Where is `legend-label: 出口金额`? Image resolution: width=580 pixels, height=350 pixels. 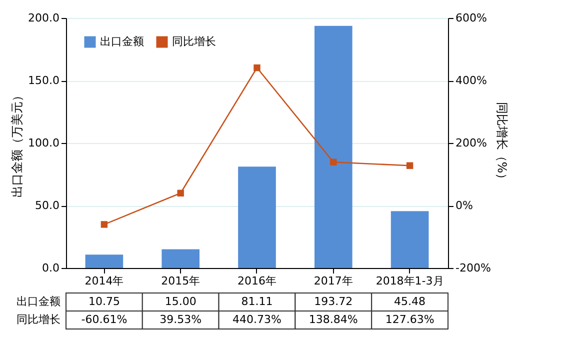
legend-label: 出口金额 is located at coordinates (122, 41).